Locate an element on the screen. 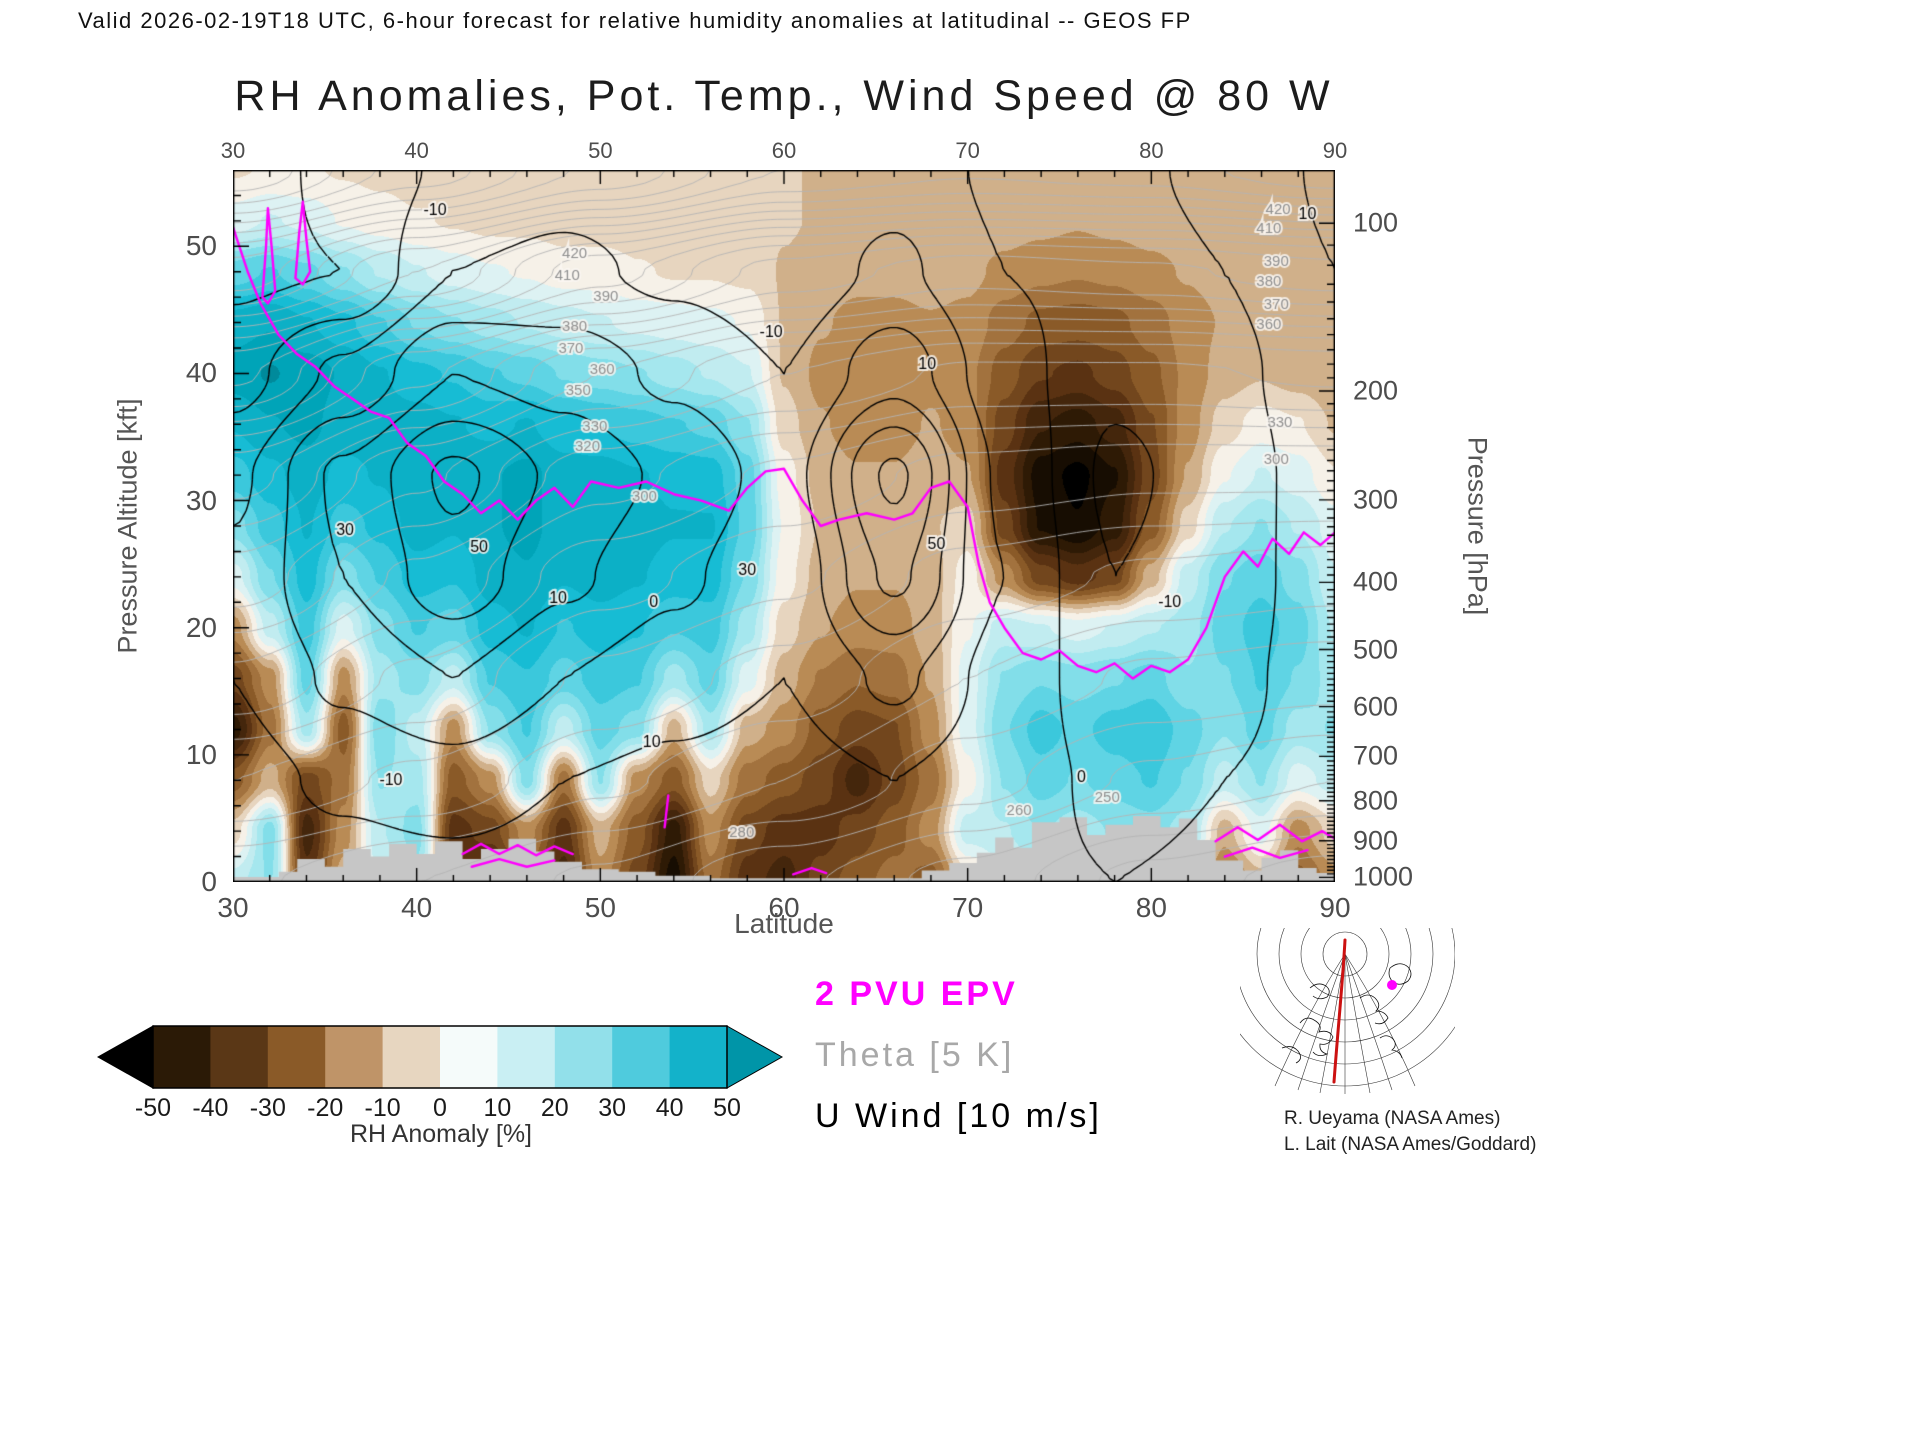 This screenshot has height=1440, width=1920. top-axis-tick-label: 30 is located at coordinates (233, 150).